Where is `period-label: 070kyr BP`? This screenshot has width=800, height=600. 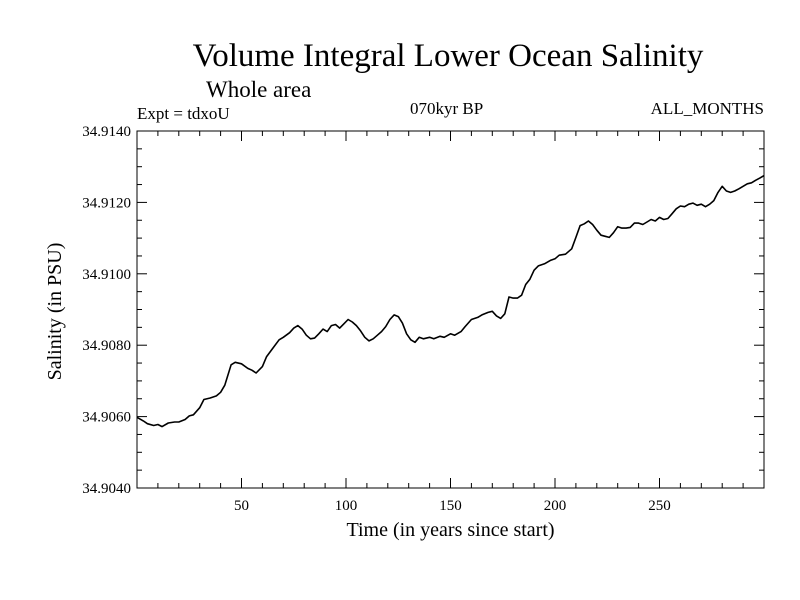
period-label: 070kyr BP is located at coordinates (447, 108).